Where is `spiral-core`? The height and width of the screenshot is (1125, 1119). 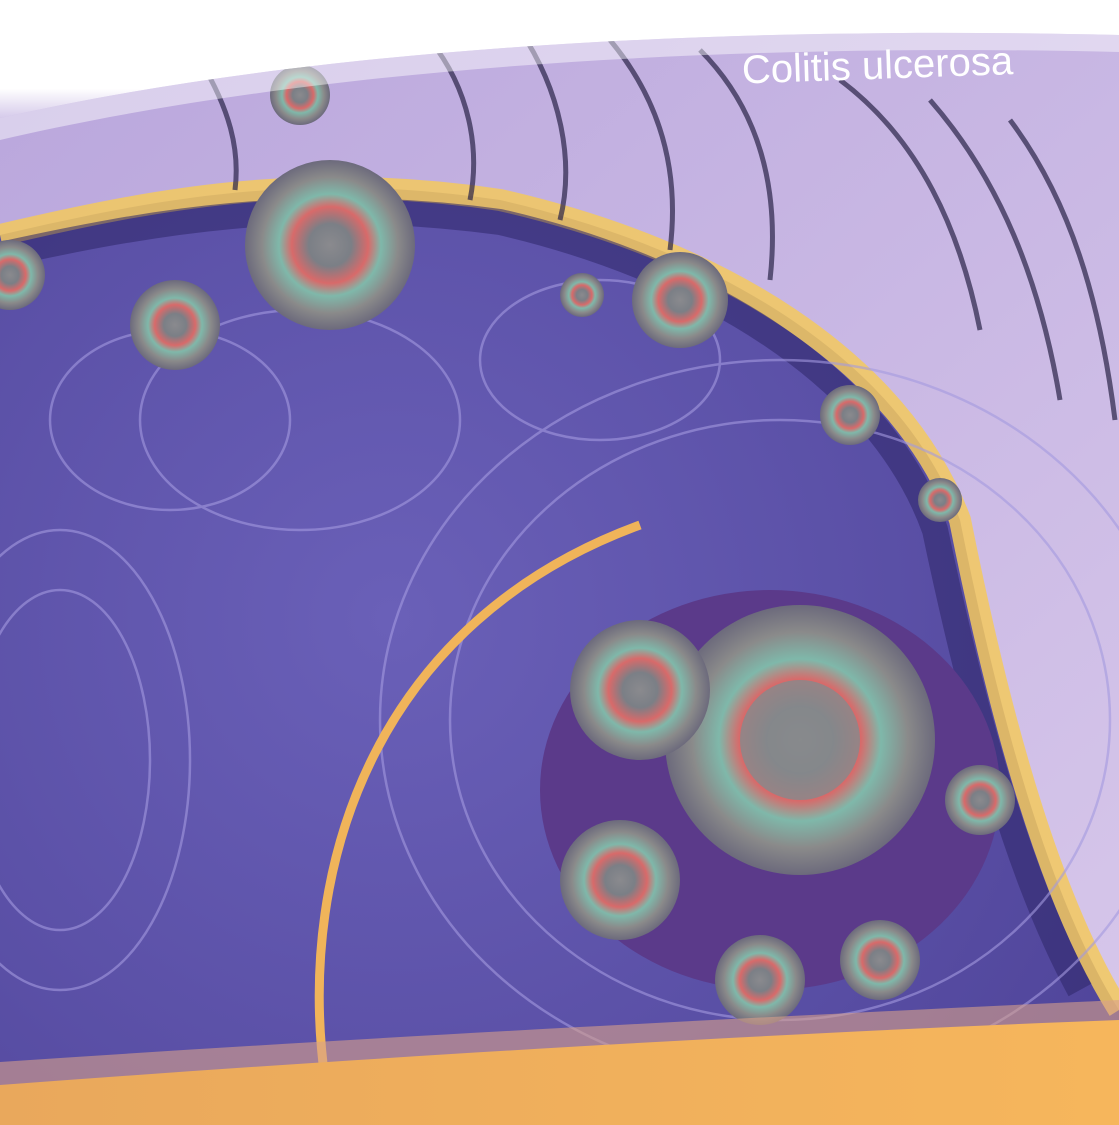
spiral-core is located at coordinates (800, 740).